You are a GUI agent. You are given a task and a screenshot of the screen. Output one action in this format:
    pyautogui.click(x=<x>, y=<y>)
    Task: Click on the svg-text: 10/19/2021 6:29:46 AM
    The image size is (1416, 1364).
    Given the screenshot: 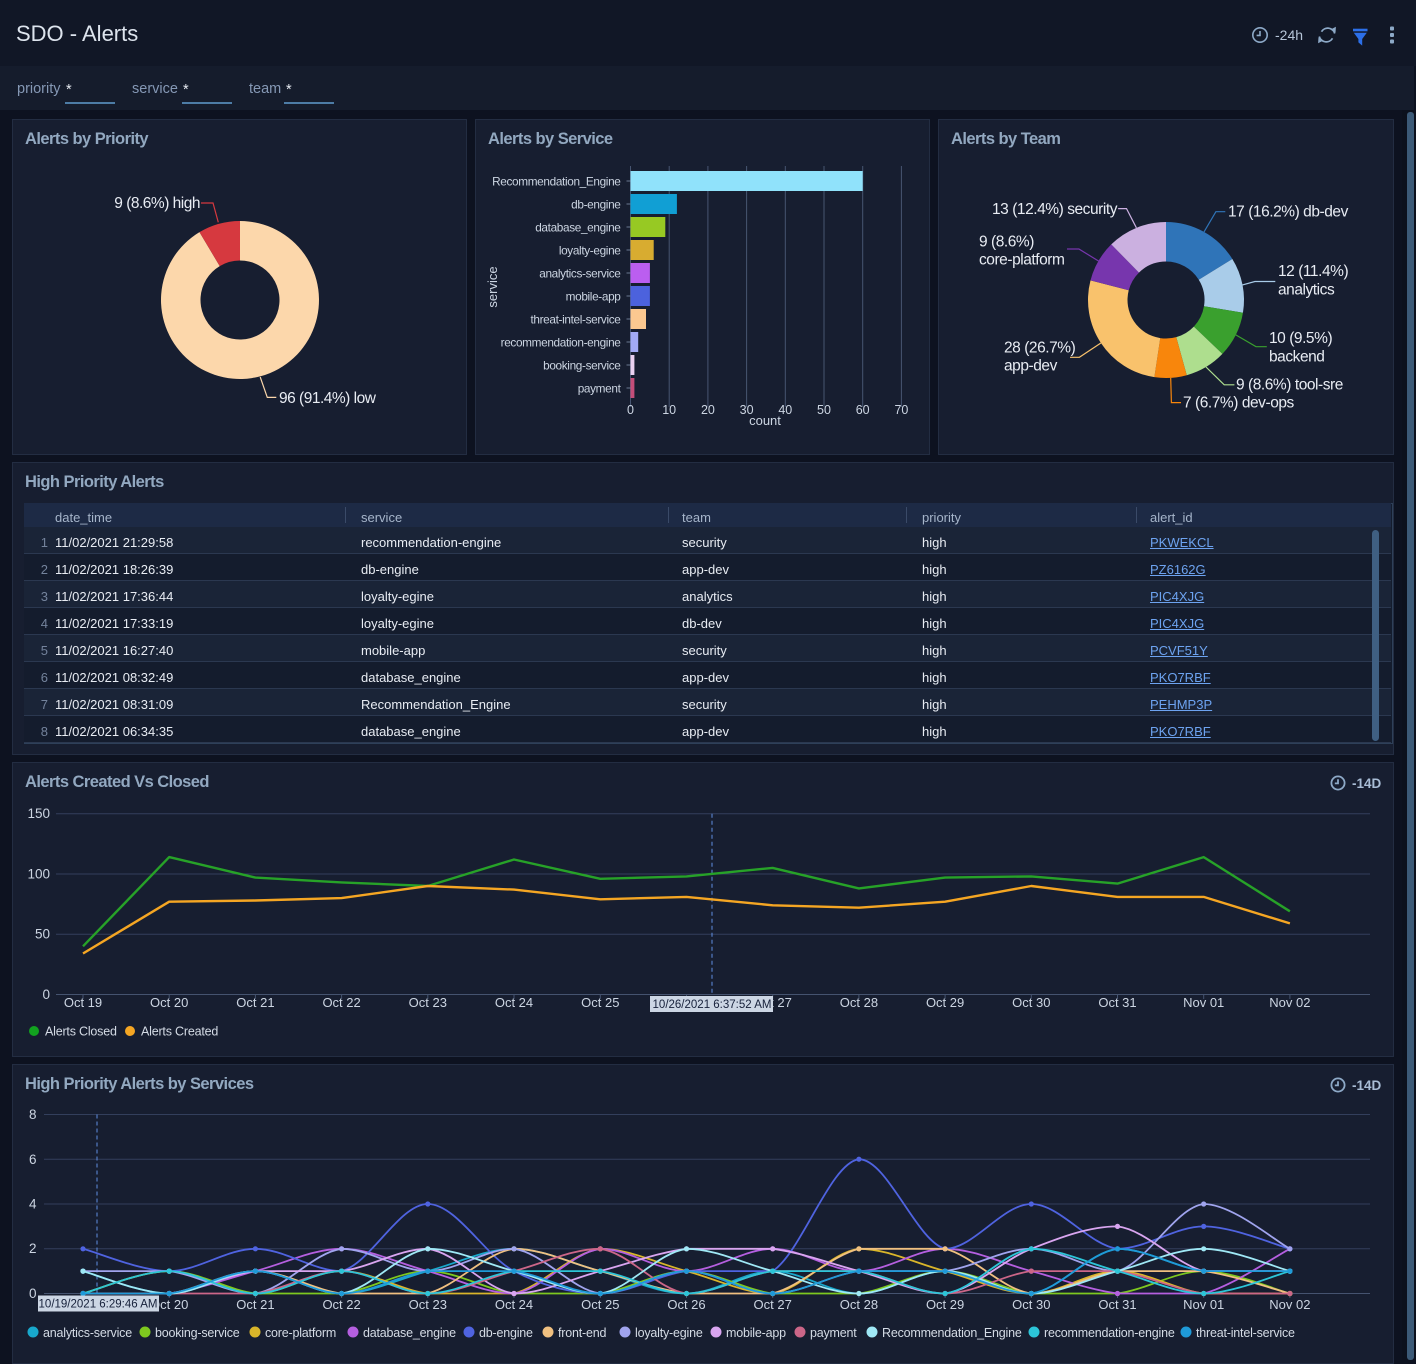 What is the action you would take?
    pyautogui.click(x=98, y=1305)
    